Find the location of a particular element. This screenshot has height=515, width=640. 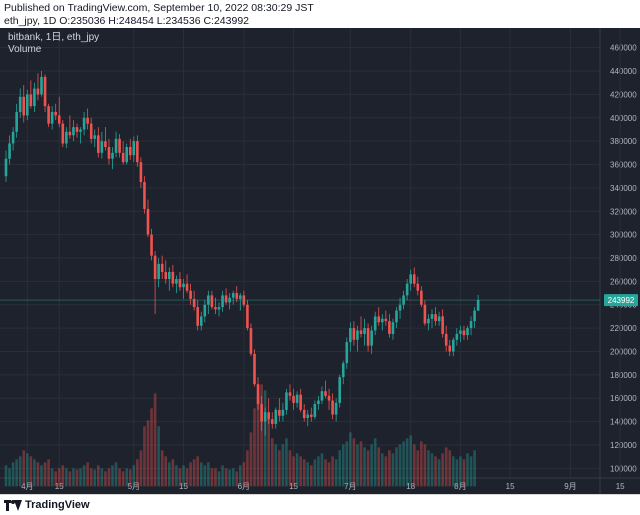

y-tick-label: 160000 is located at coordinates (623, 398).